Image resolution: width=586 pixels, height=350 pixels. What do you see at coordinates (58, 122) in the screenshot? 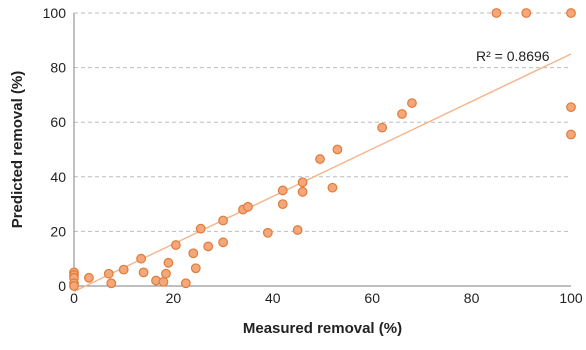
I see `y-tick-label: 60` at bounding box center [58, 122].